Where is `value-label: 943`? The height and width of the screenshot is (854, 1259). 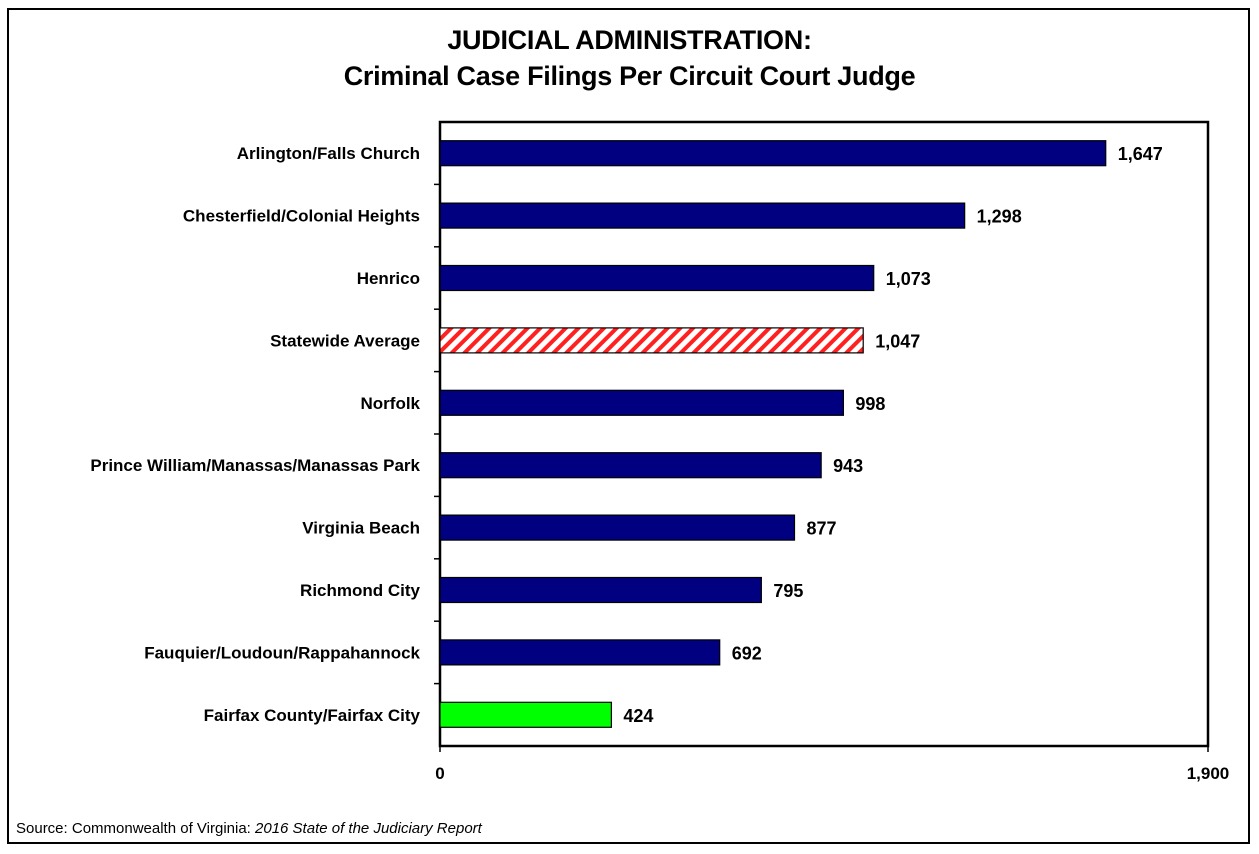
value-label: 943 is located at coordinates (848, 466).